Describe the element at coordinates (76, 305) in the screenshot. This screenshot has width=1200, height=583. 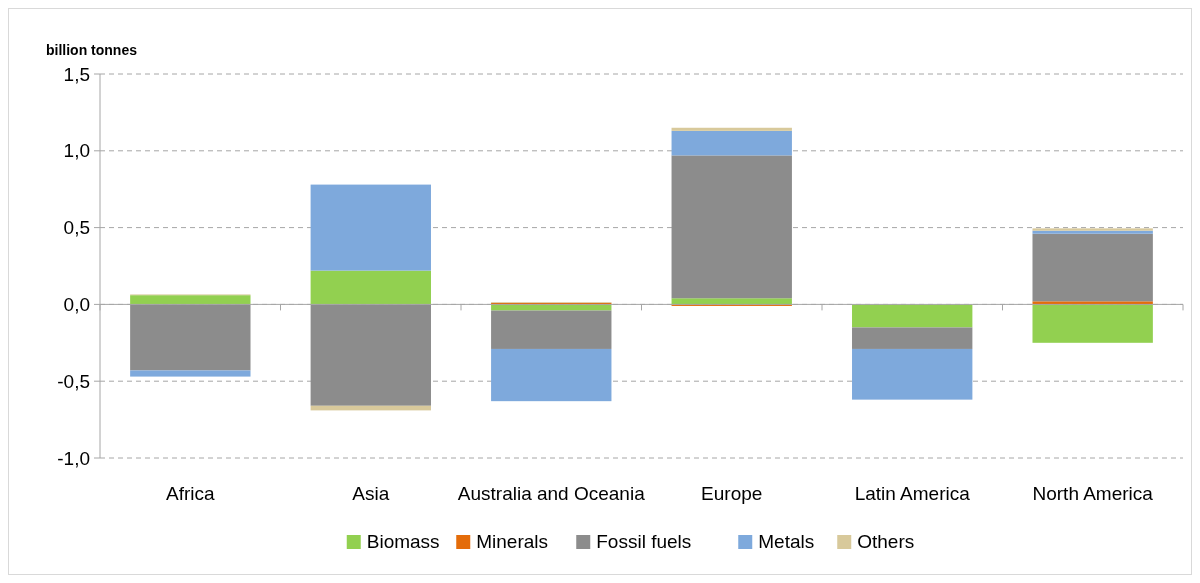
I see `y-tick-label: 0,0` at that location.